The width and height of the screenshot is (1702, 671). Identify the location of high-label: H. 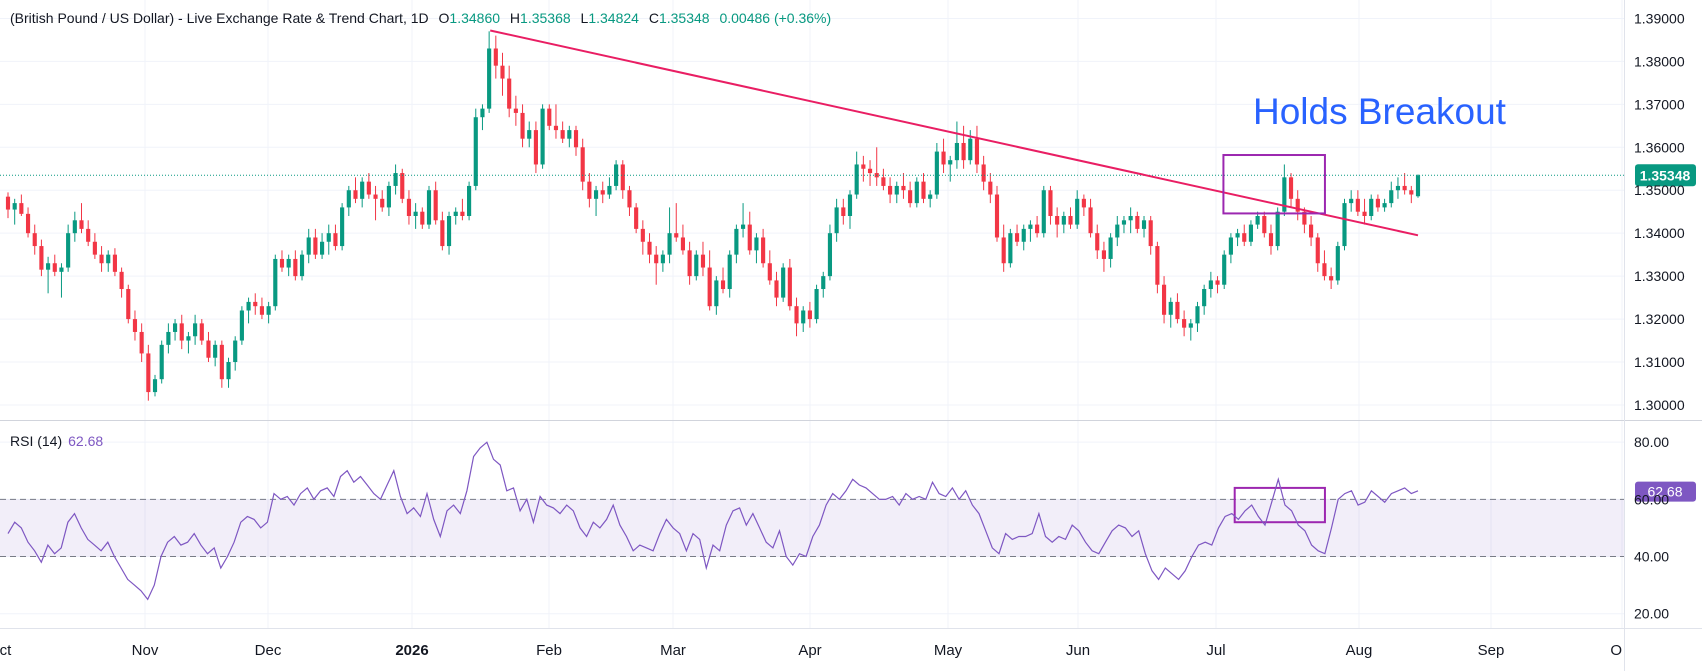
(515, 18).